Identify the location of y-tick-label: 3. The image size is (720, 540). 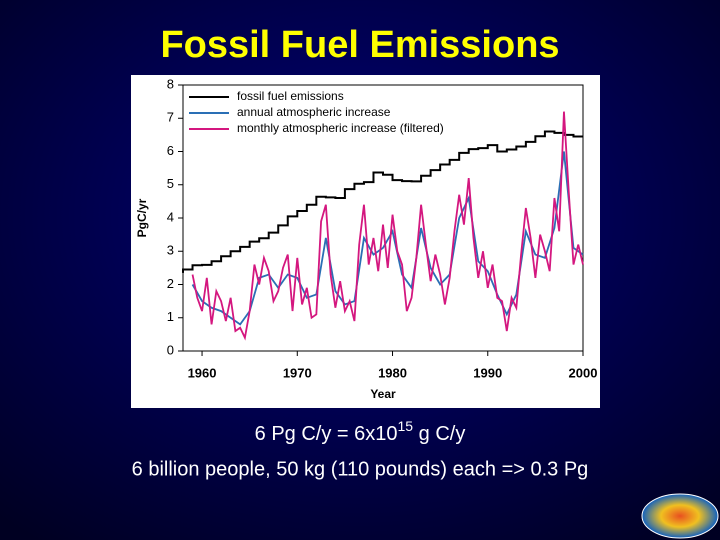
(170, 250).